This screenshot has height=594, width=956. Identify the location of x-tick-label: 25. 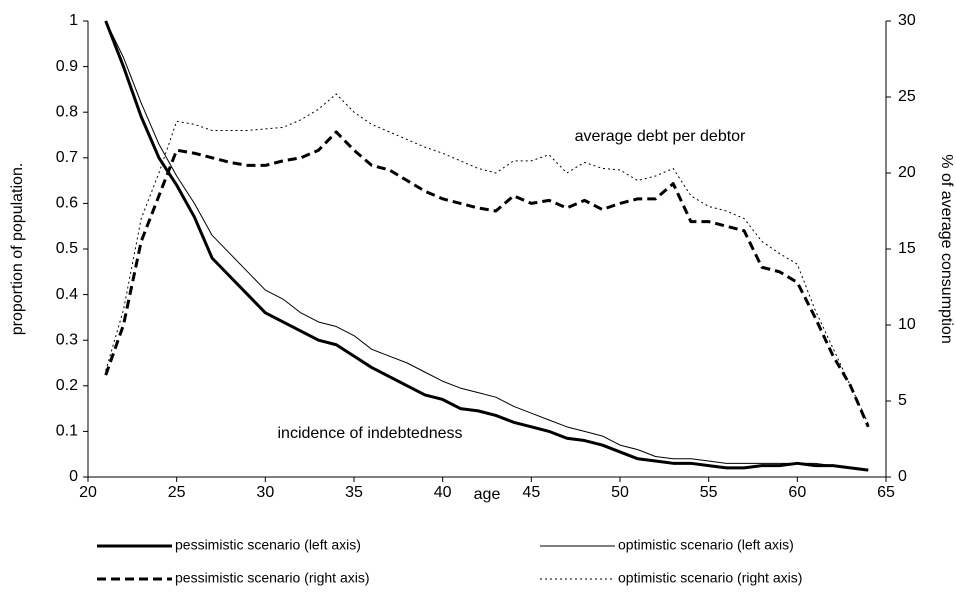
(177, 492).